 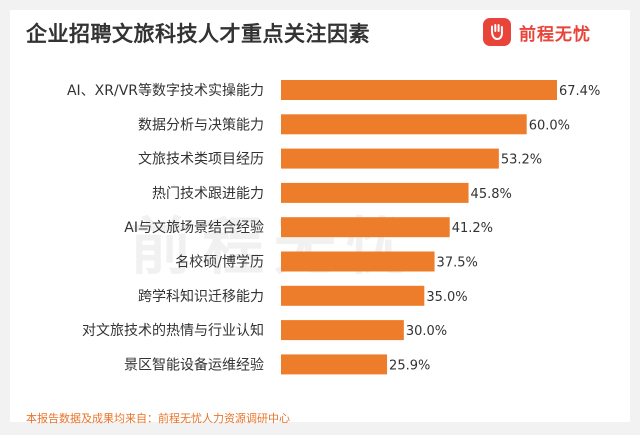 I want to click on category-label: 跨学科知识迁移能力, so click(x=201, y=296).